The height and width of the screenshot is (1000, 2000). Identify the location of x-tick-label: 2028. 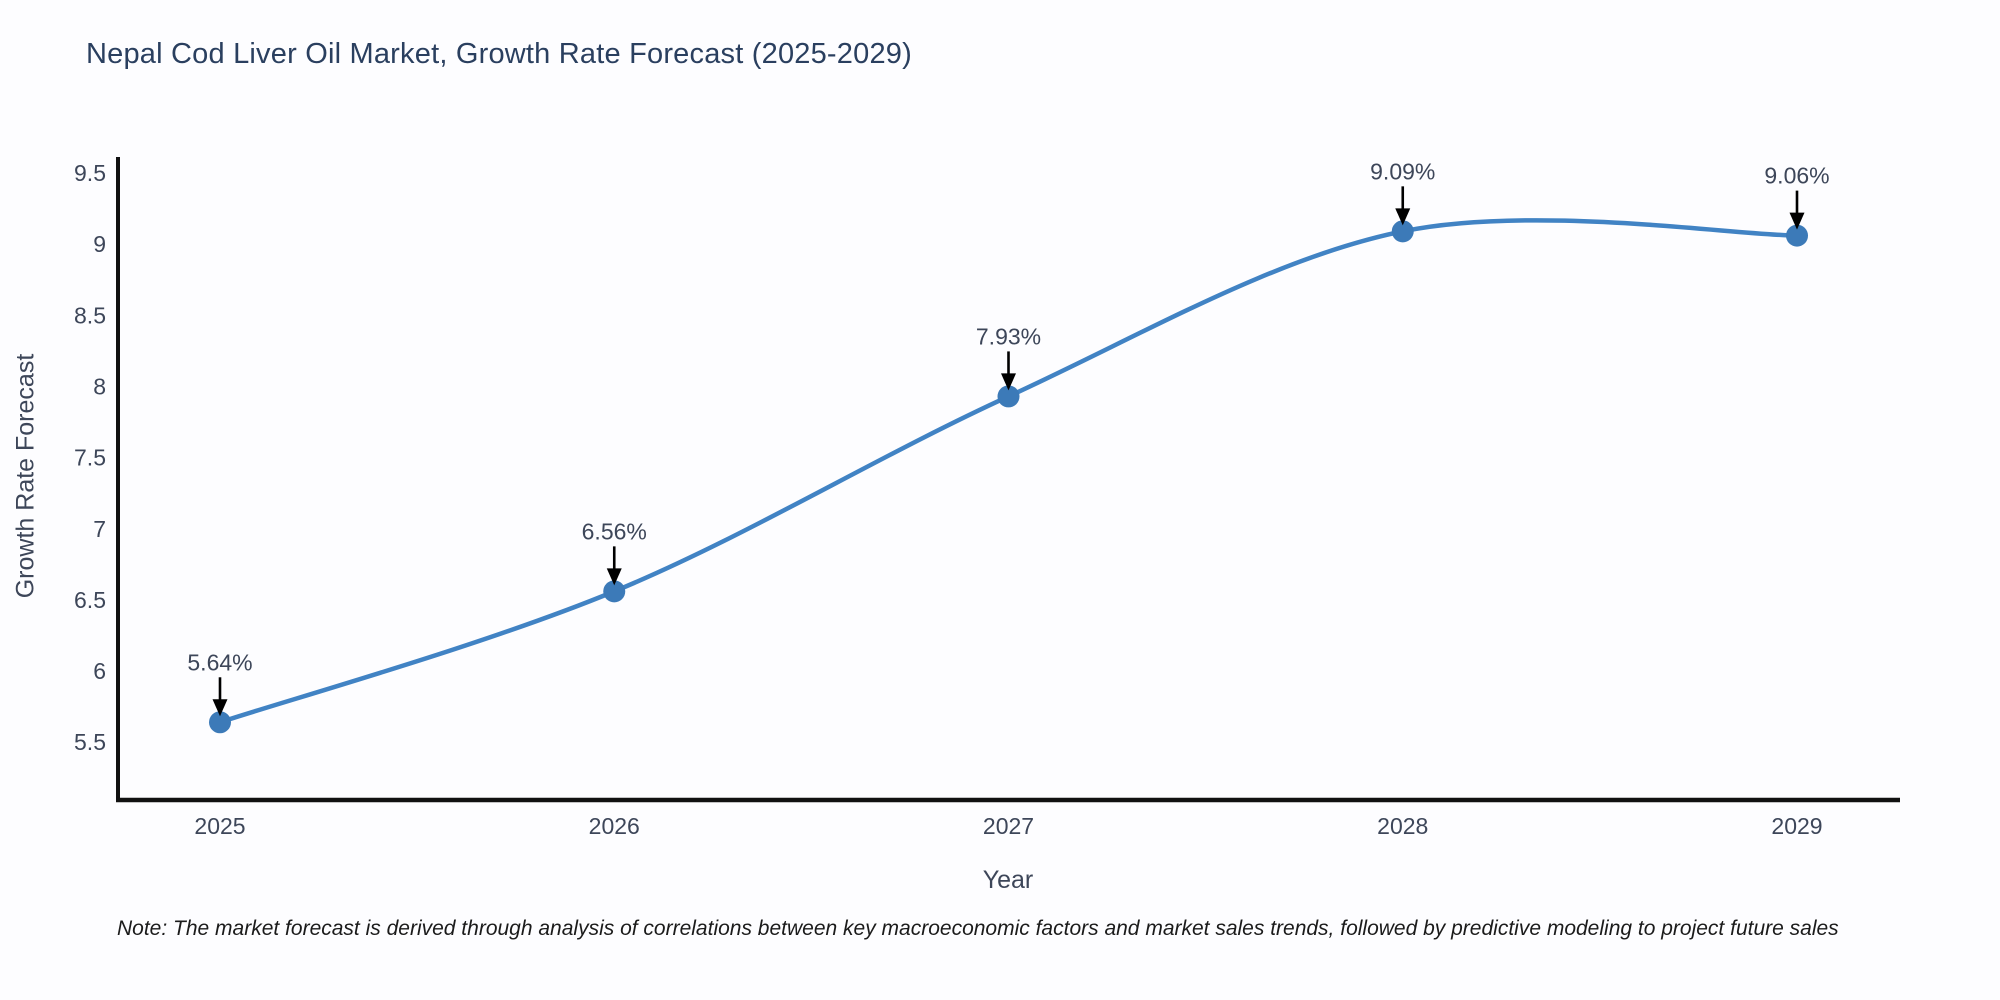
(1402, 826).